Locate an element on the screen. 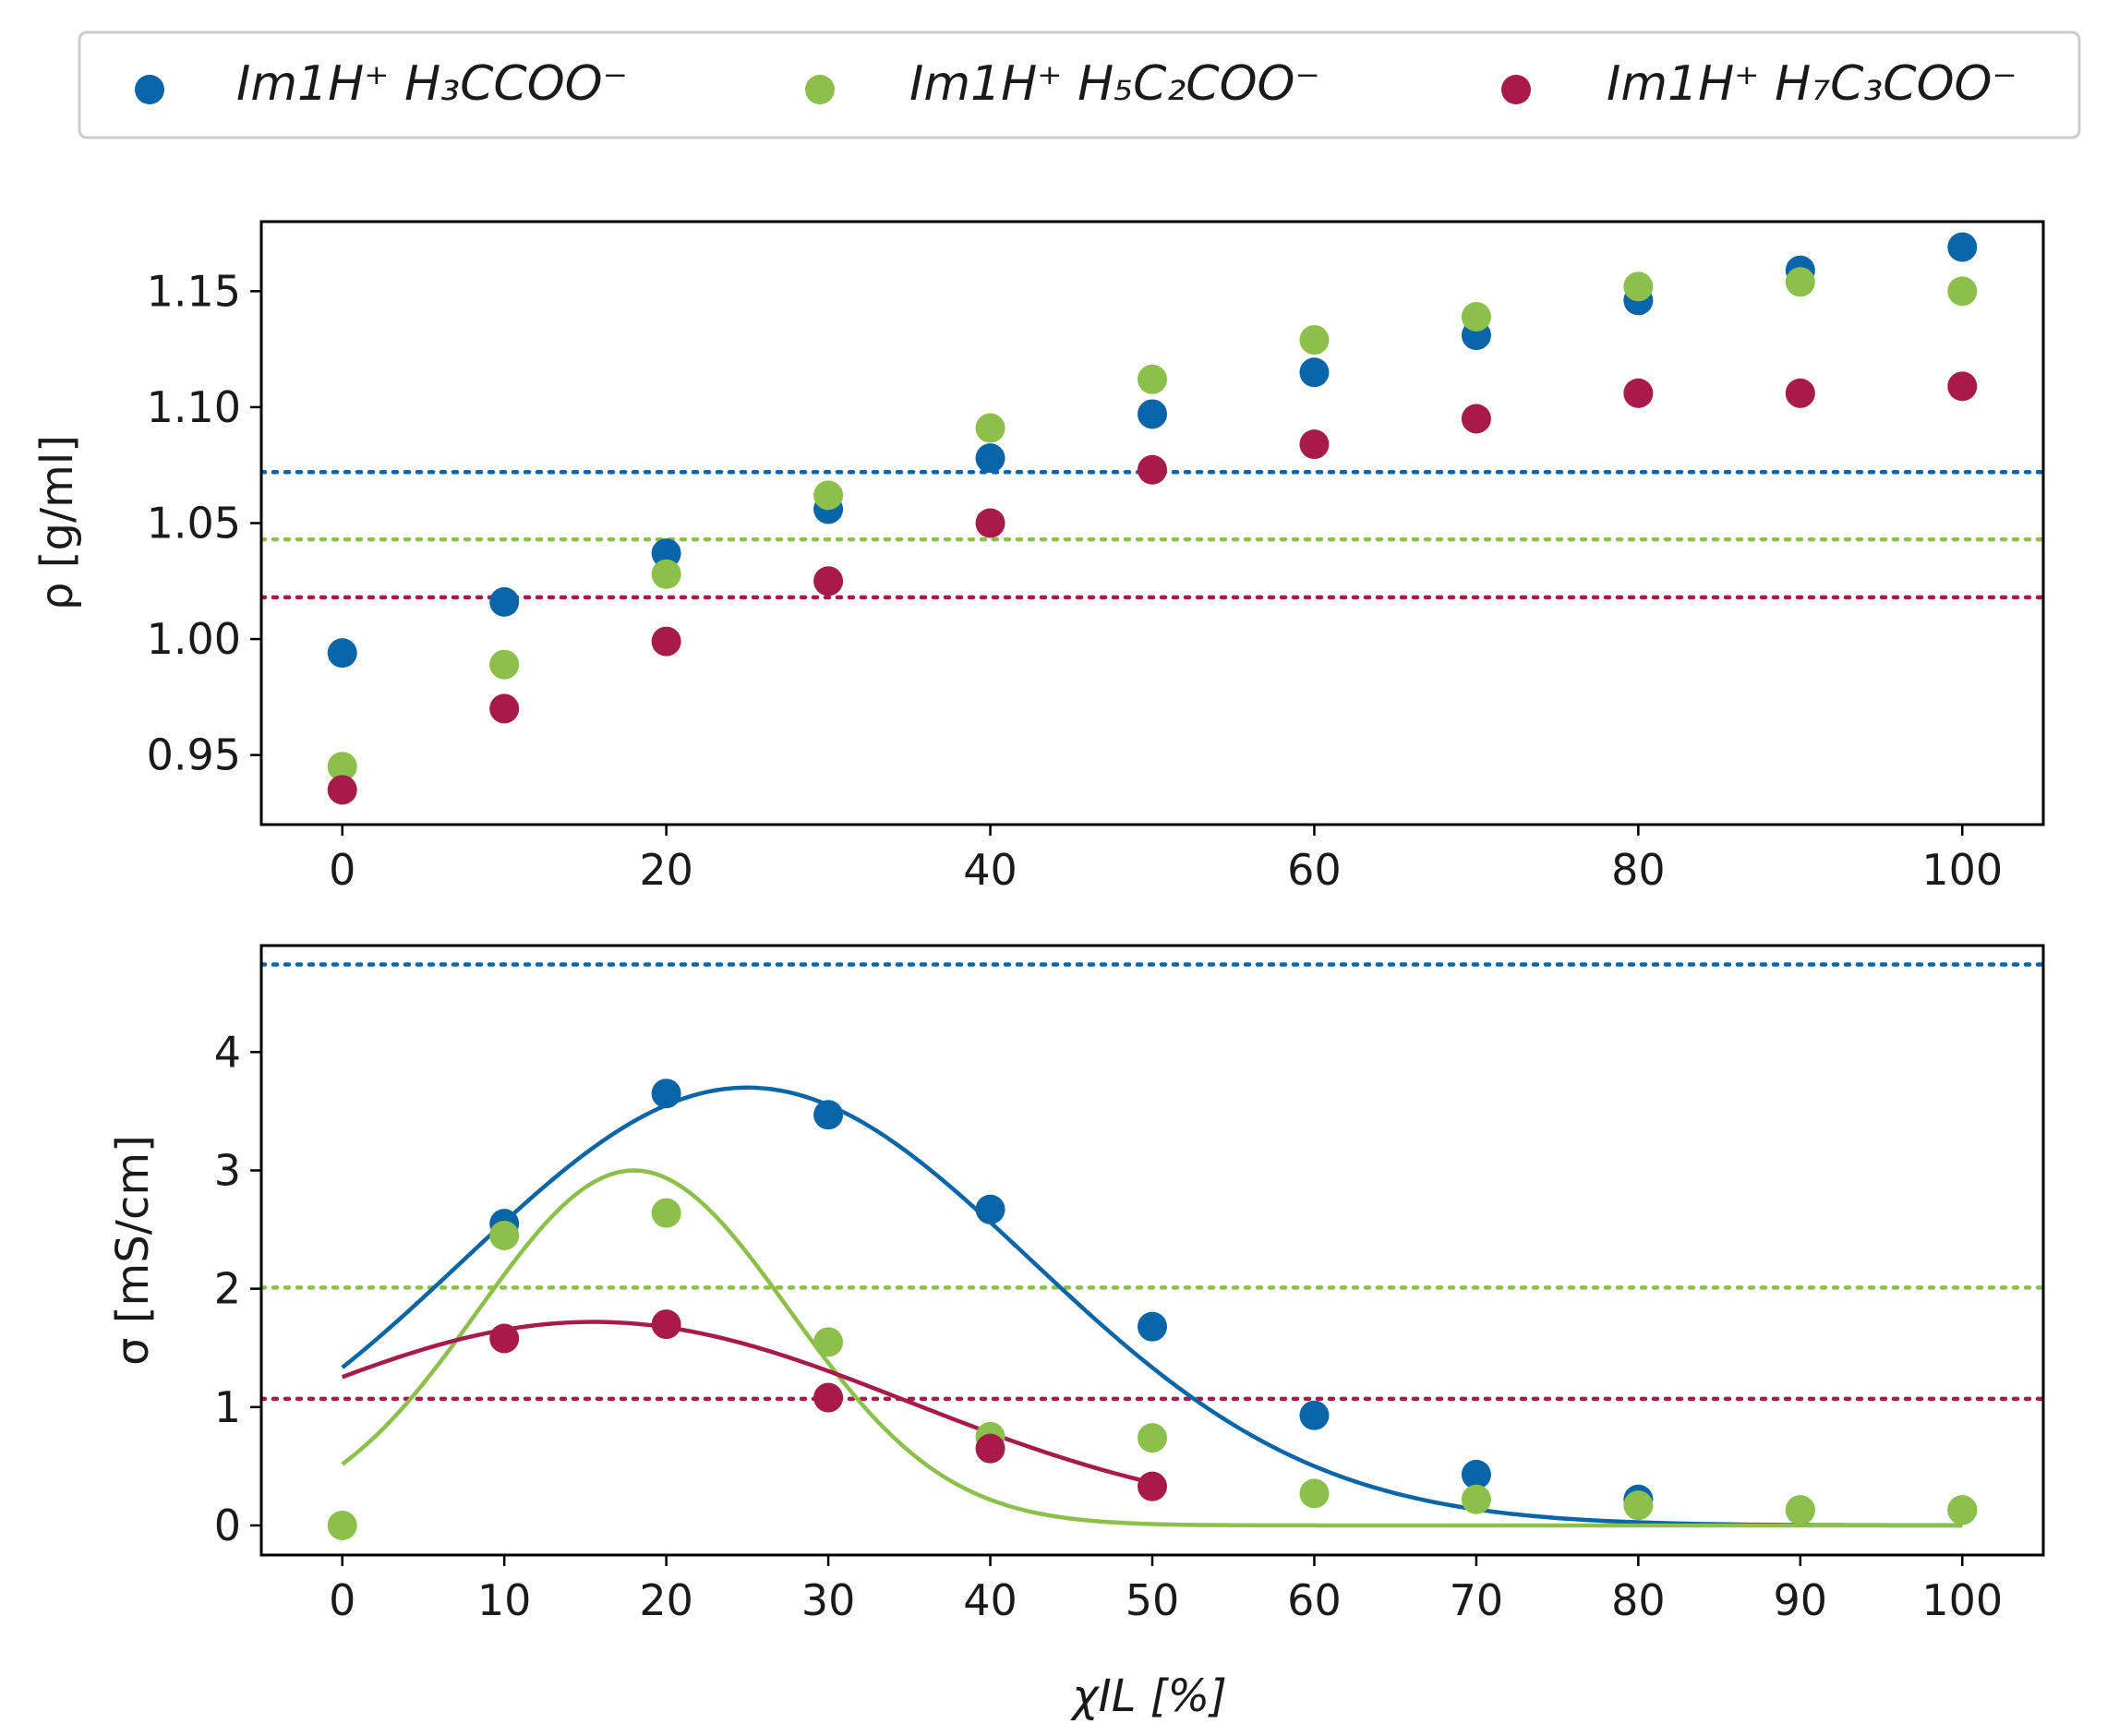  conductivity-point-s1-x60 is located at coordinates (1314, 1494).